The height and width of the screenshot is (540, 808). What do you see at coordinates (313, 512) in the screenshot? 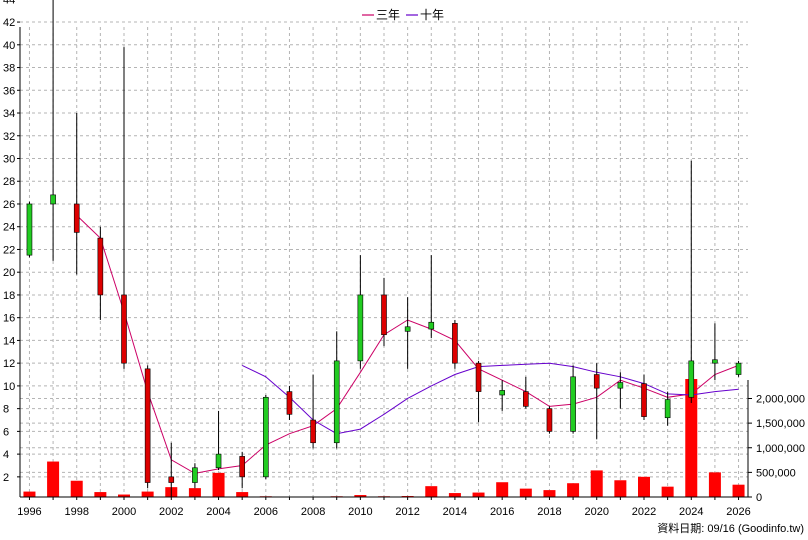
I see `year-tick-label: 2008` at bounding box center [313, 512].